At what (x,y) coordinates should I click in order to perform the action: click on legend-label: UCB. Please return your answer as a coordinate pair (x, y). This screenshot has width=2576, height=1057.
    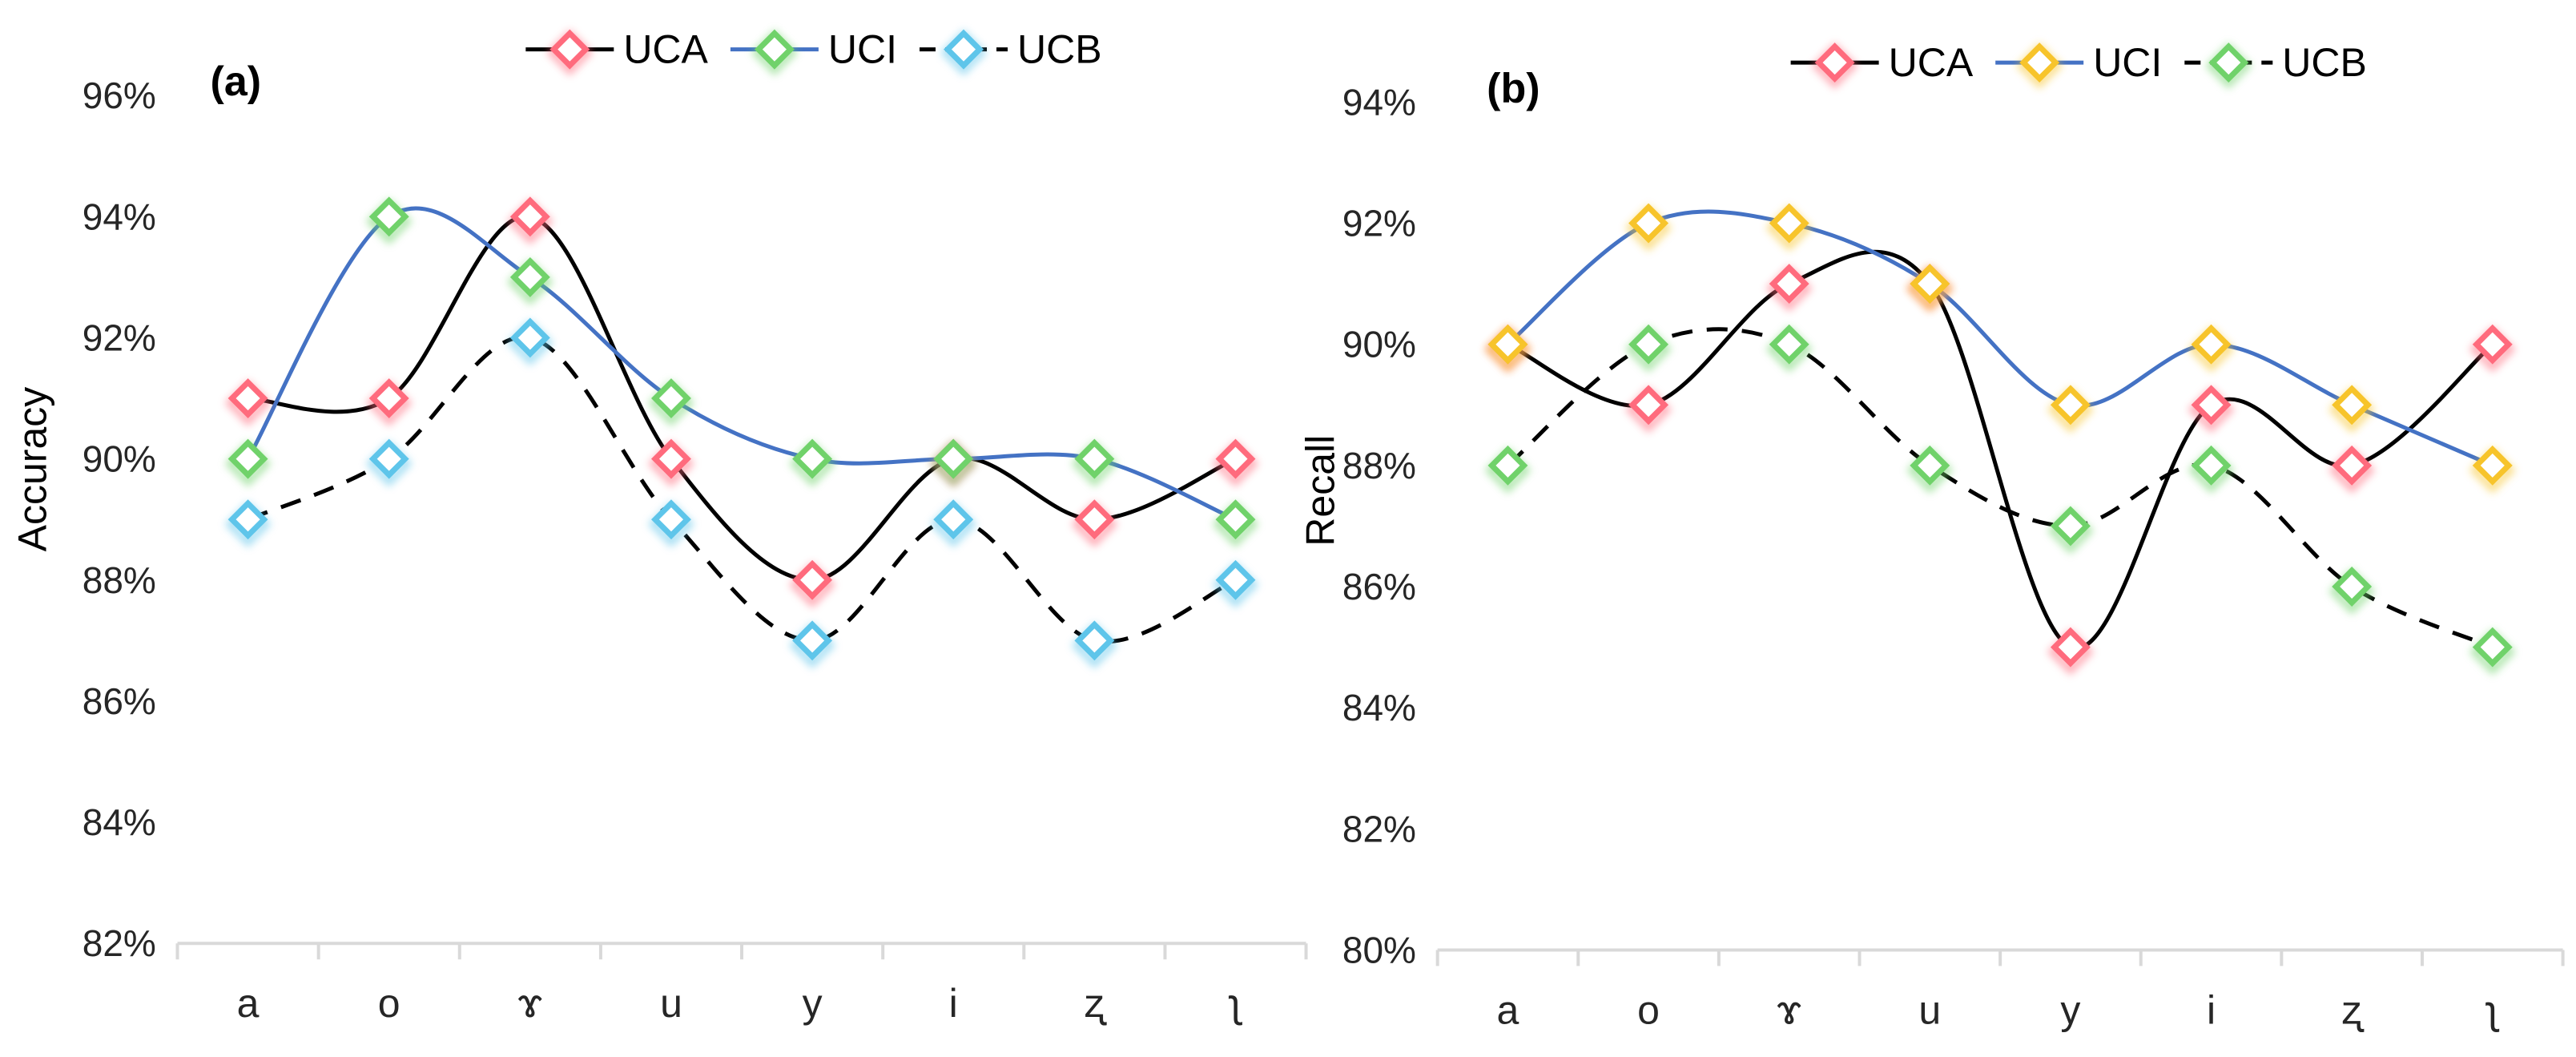
    Looking at the image, I should click on (1059, 49).